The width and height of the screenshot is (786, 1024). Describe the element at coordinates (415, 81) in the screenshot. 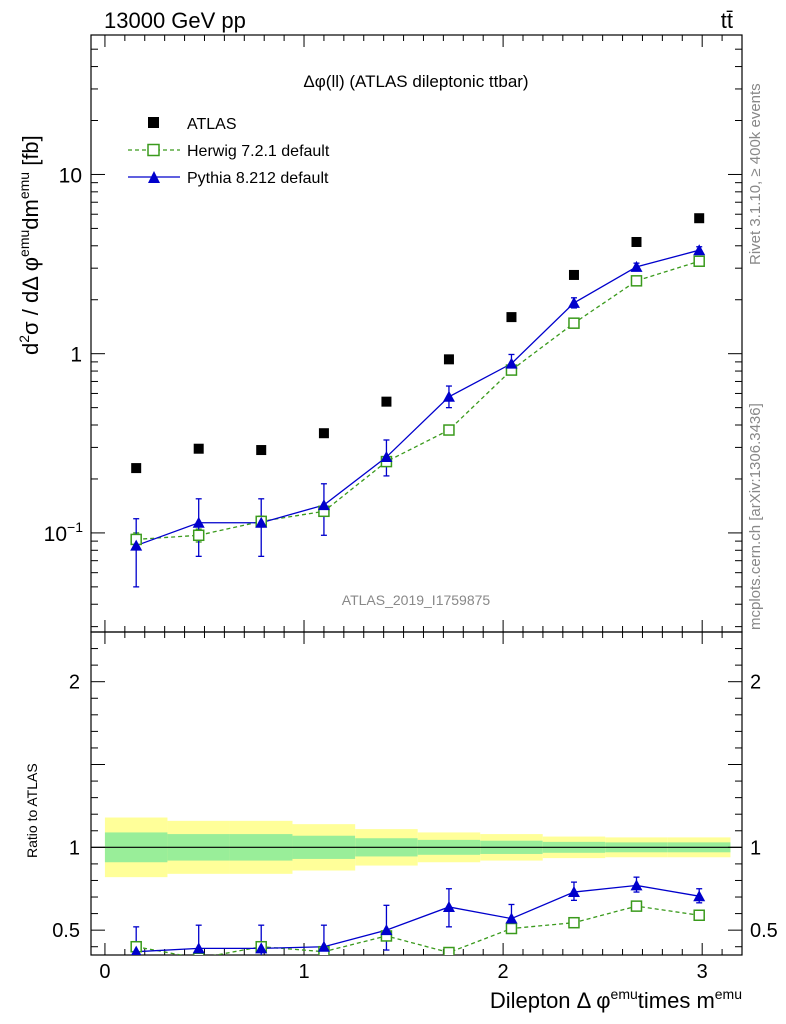

I see `chart-title: Δφ(ll) (ATLAS dileptonic ttbar)` at that location.